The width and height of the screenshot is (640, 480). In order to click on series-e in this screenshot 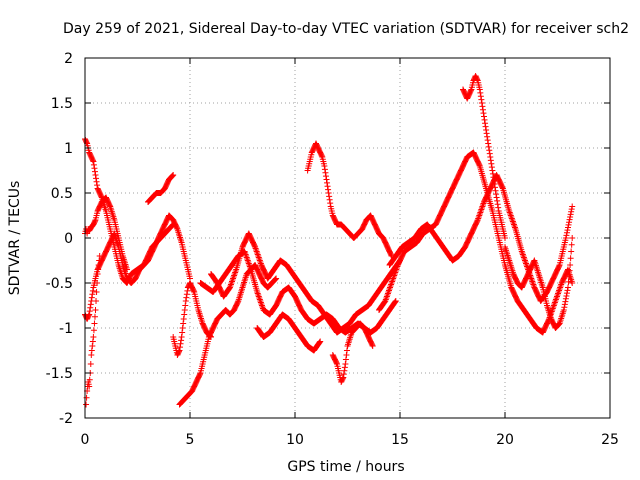, I will do `click(161, 188)`.